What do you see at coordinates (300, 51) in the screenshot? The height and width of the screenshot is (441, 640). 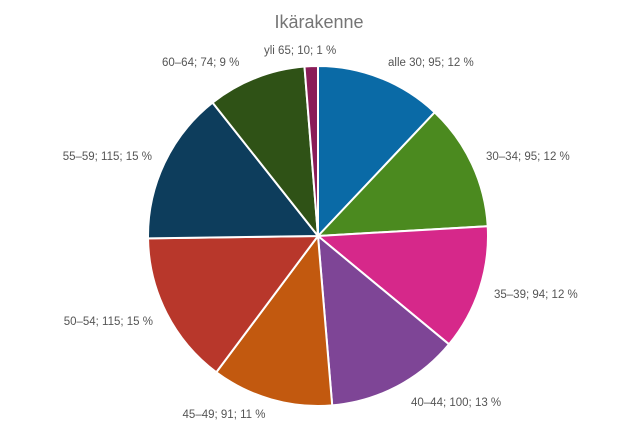 I see `slice-label-8: yli 65; 10; 1 %` at bounding box center [300, 51].